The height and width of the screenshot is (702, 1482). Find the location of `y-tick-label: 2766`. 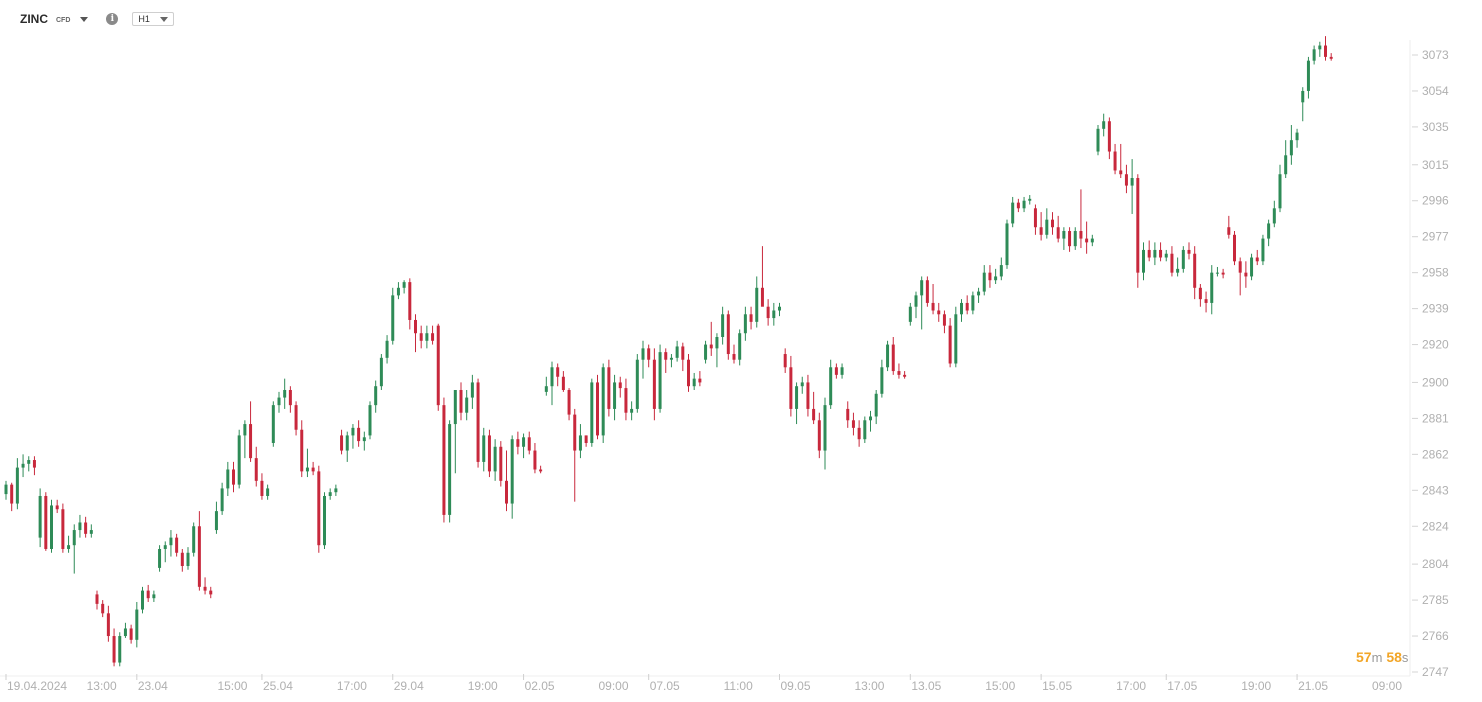

y-tick-label: 2766 is located at coordinates (1435, 636).